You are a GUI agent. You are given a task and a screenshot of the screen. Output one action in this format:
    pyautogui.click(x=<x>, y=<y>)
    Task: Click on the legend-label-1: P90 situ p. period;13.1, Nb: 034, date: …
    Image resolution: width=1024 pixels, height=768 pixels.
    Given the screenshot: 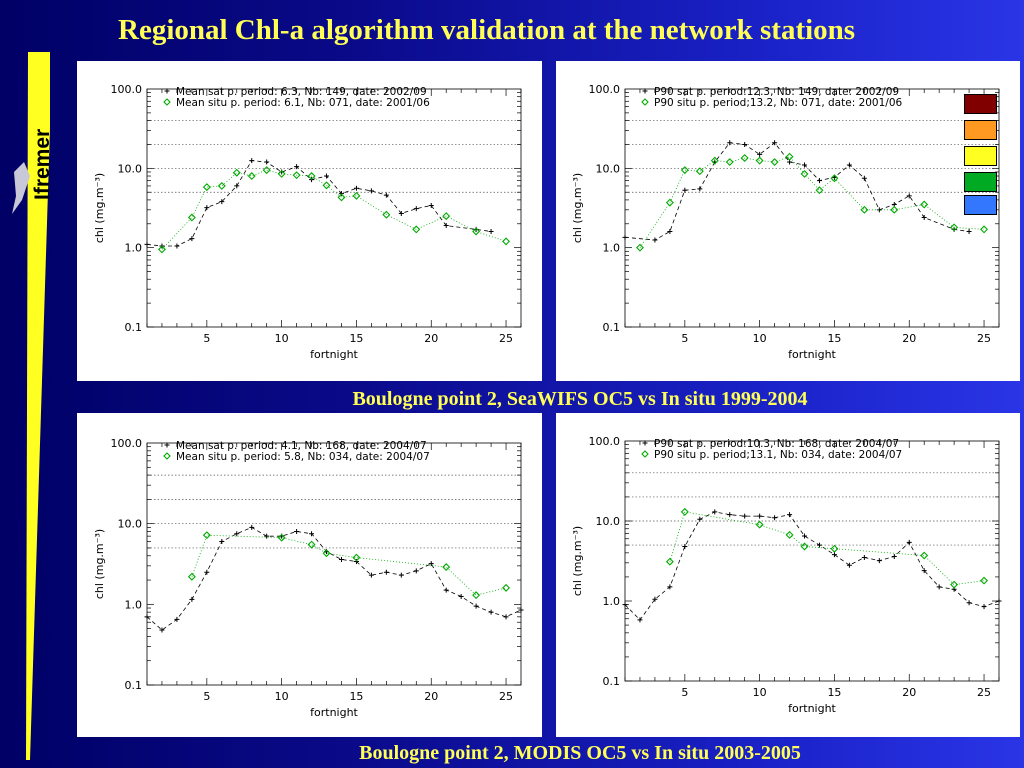 What is the action you would take?
    pyautogui.click(x=778, y=455)
    